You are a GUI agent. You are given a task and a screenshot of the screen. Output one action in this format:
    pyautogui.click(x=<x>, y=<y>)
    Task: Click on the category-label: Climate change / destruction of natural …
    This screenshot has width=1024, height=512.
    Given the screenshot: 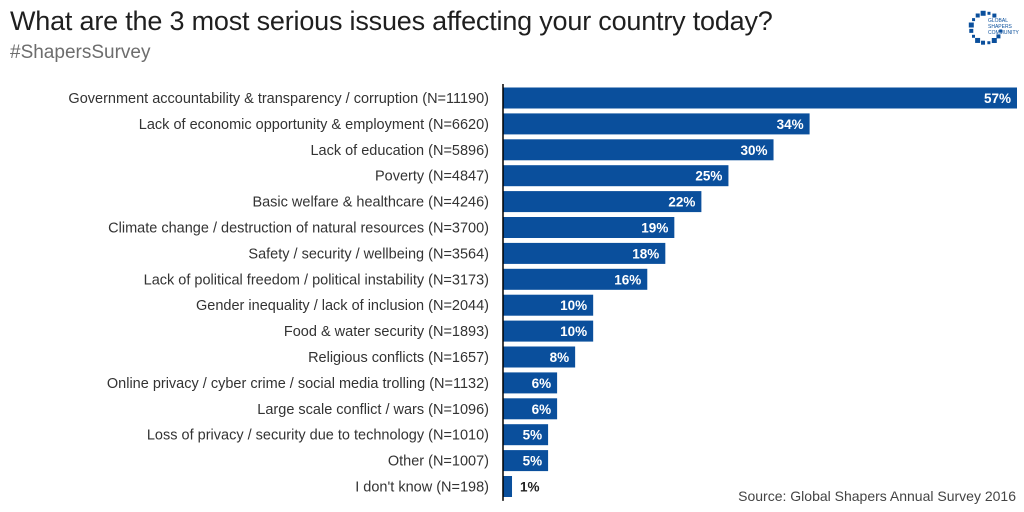 What is the action you would take?
    pyautogui.click(x=298, y=229)
    